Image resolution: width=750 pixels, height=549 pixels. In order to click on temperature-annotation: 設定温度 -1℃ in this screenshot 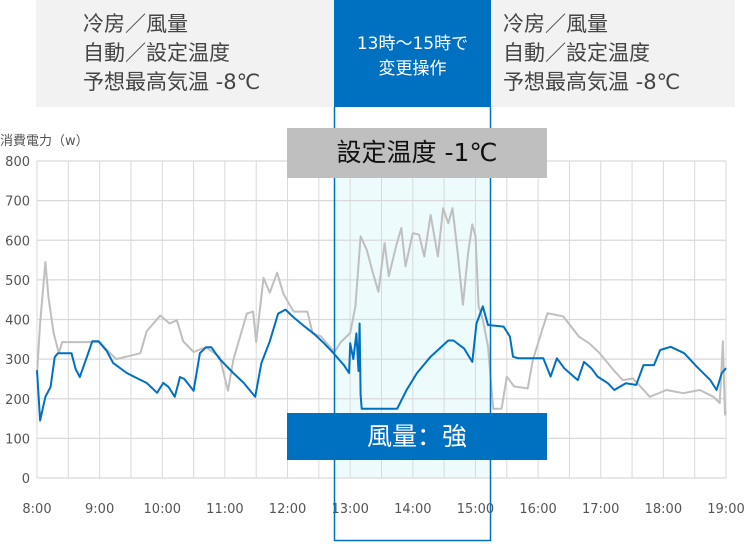, I will do `click(417, 153)`.